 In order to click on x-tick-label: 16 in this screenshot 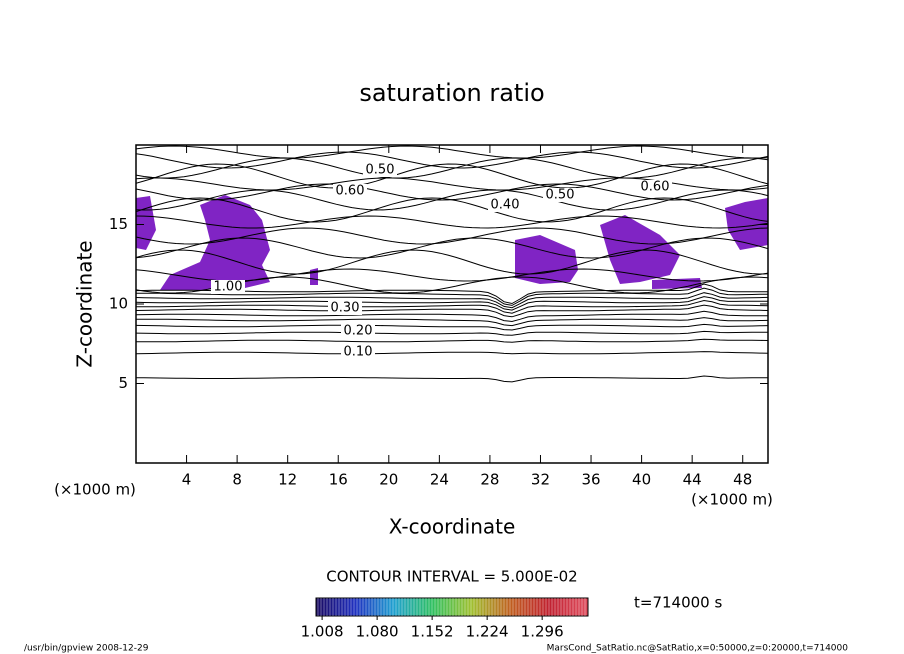, I will do `click(338, 480)`.